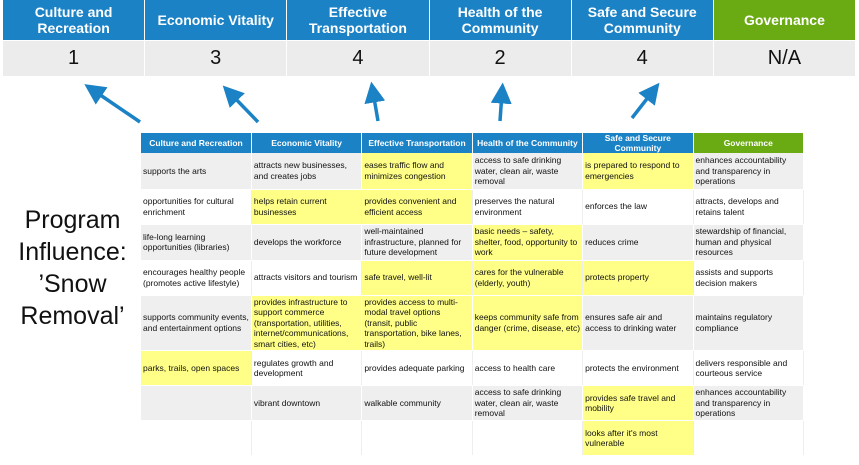 This screenshot has width=859, height=465. What do you see at coordinates (417, 368) in the screenshot?
I see `table-cell: provides adequate parking` at bounding box center [417, 368].